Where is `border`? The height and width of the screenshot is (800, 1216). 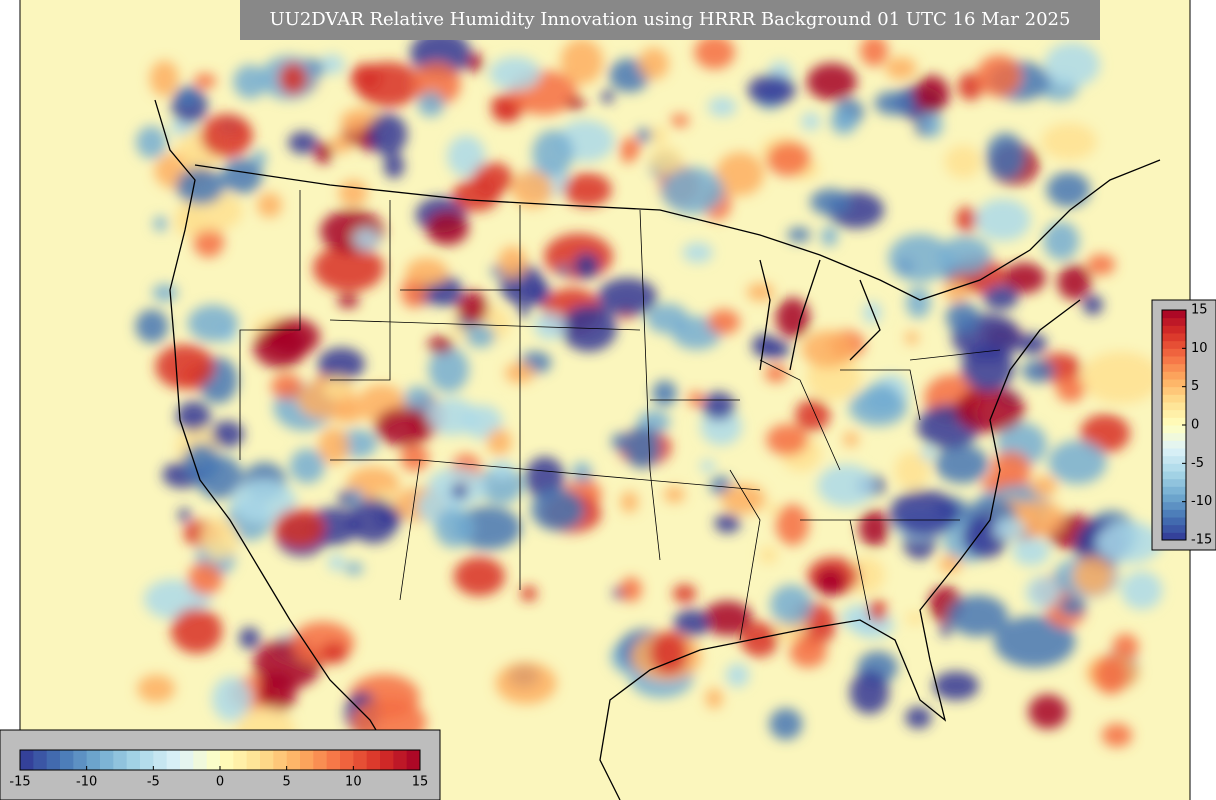 border is located at coordinates (677, 230).